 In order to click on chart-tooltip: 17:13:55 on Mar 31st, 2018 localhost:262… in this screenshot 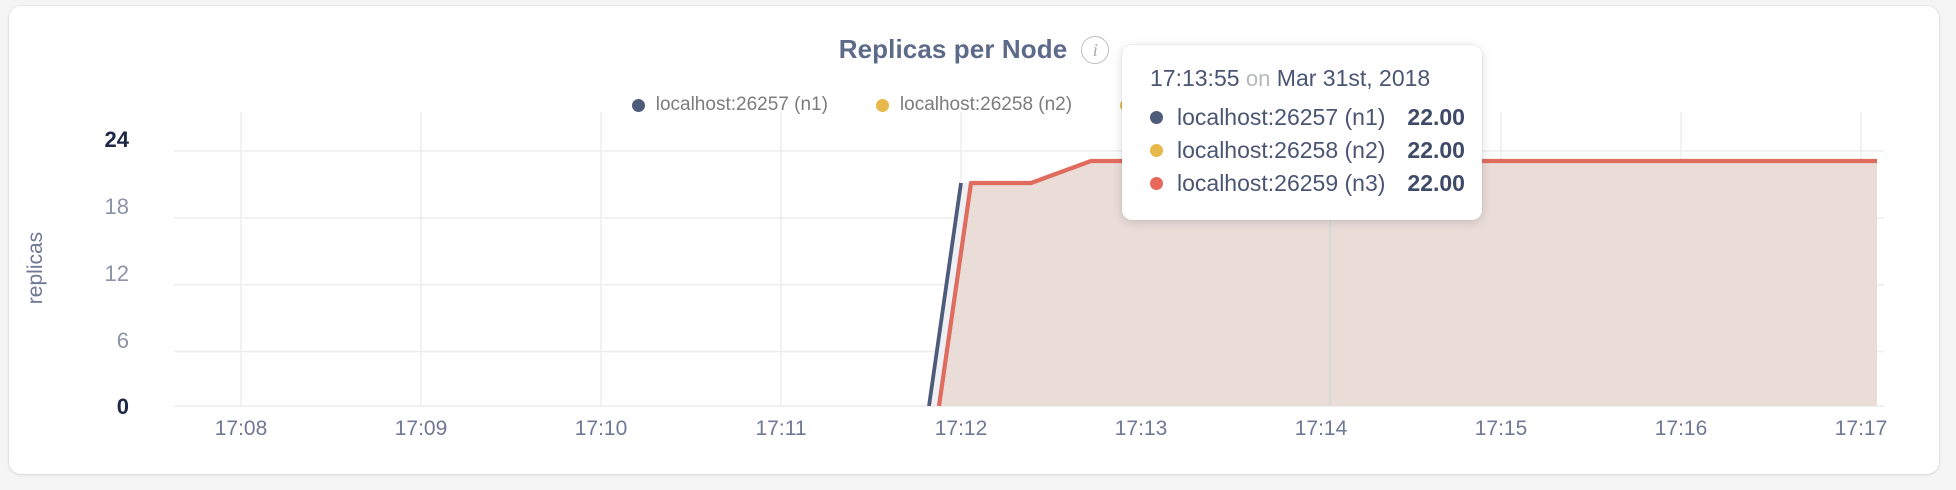, I will do `click(1302, 132)`.